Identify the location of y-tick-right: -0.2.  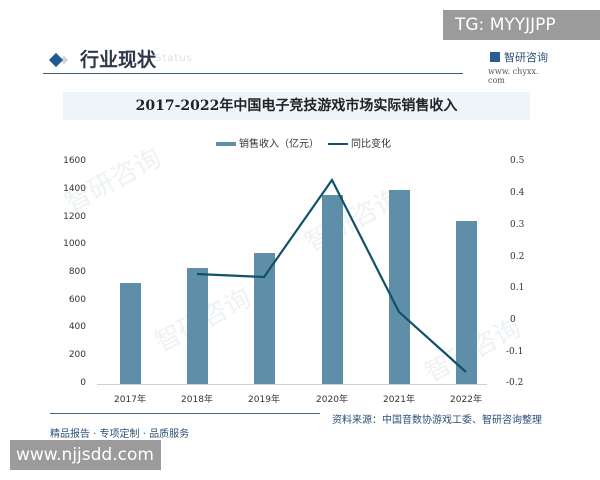
(515, 383).